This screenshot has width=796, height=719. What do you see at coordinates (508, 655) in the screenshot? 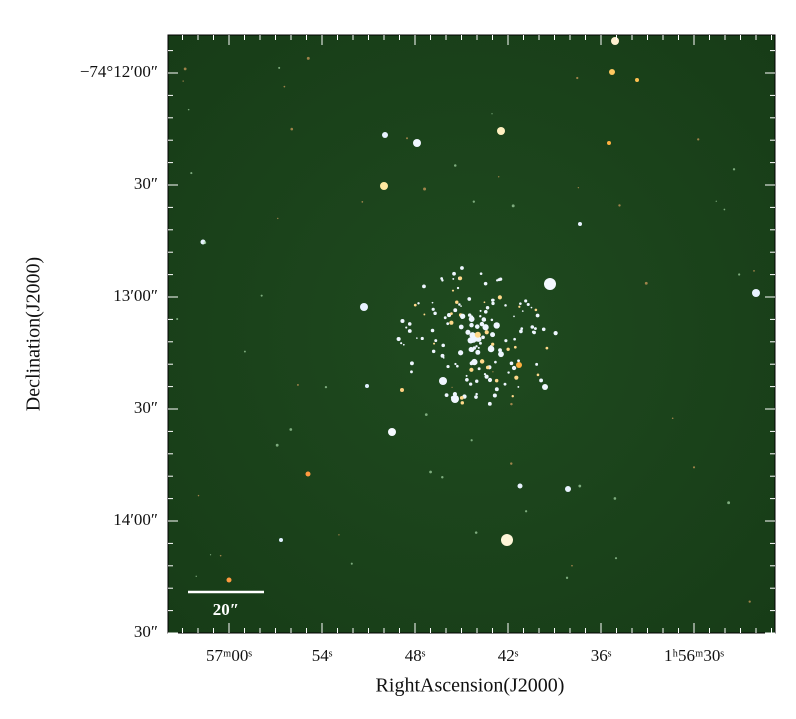
I see `x-tick-label: 42ˢ` at bounding box center [508, 655].